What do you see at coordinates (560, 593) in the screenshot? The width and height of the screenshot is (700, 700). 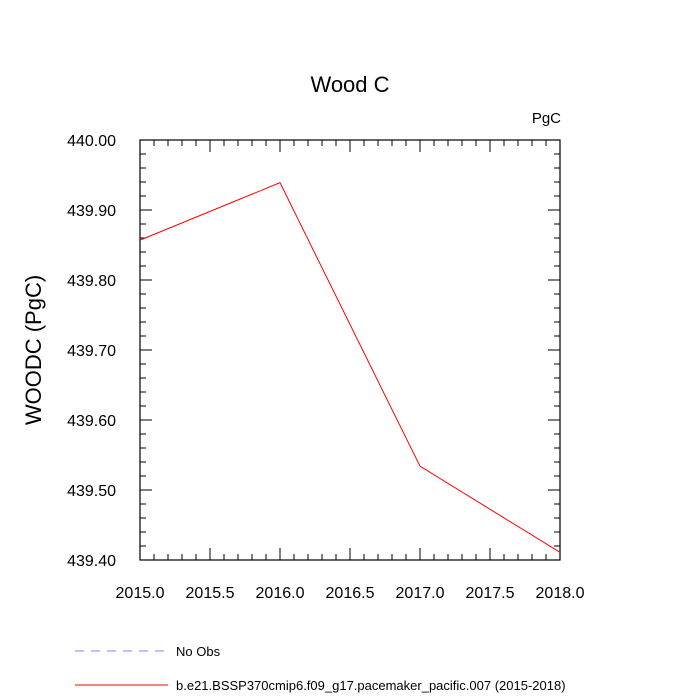 I see `x-tick-label: 2018.0` at bounding box center [560, 593].